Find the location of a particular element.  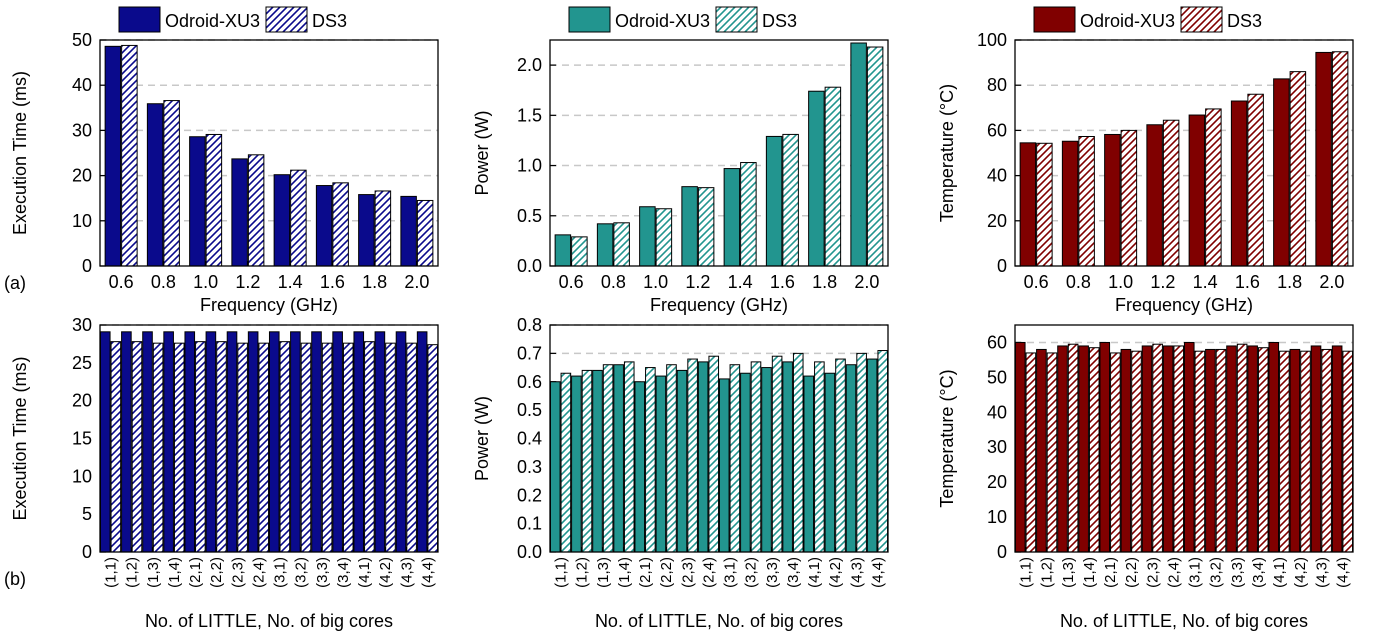

x-tick-label: (4,3) is located at coordinates (1321, 572).